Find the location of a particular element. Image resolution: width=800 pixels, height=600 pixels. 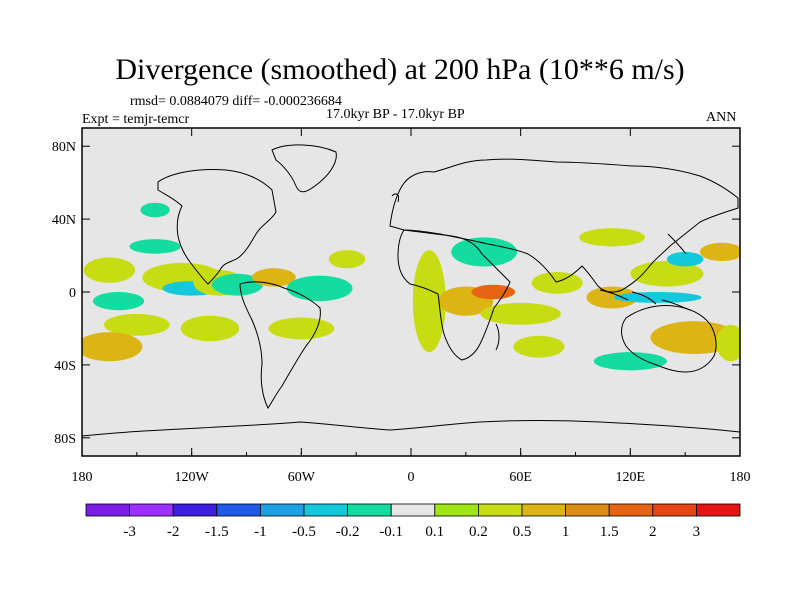

y-tick-label-4: 80S is located at coordinates (65, 439).